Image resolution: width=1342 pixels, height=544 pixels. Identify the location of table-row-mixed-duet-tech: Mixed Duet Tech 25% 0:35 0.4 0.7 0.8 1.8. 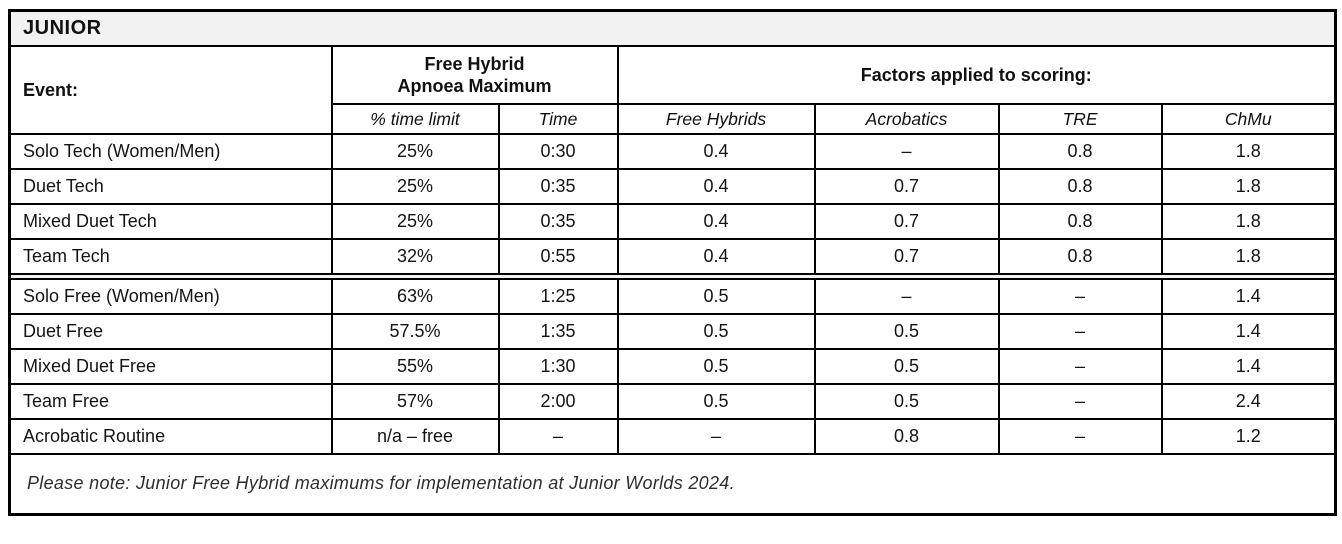
(672, 221).